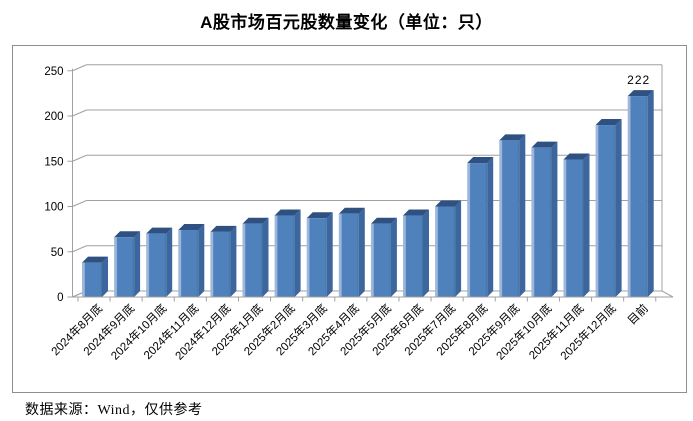  What do you see at coordinates (139, 332) in the screenshot?
I see `x-axis-label: 2024年10月底` at bounding box center [139, 332].